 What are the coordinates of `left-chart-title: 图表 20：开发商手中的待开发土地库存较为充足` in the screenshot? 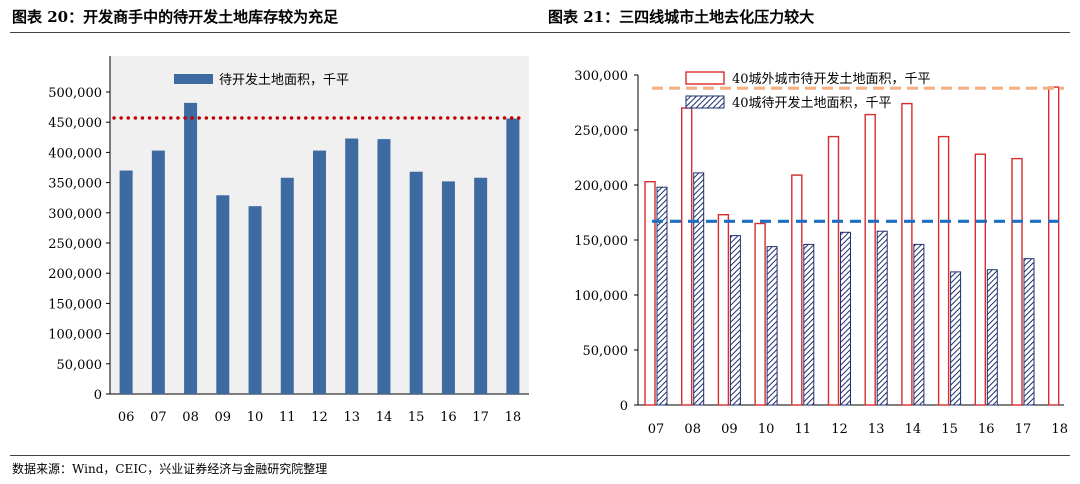 It's located at (175, 17).